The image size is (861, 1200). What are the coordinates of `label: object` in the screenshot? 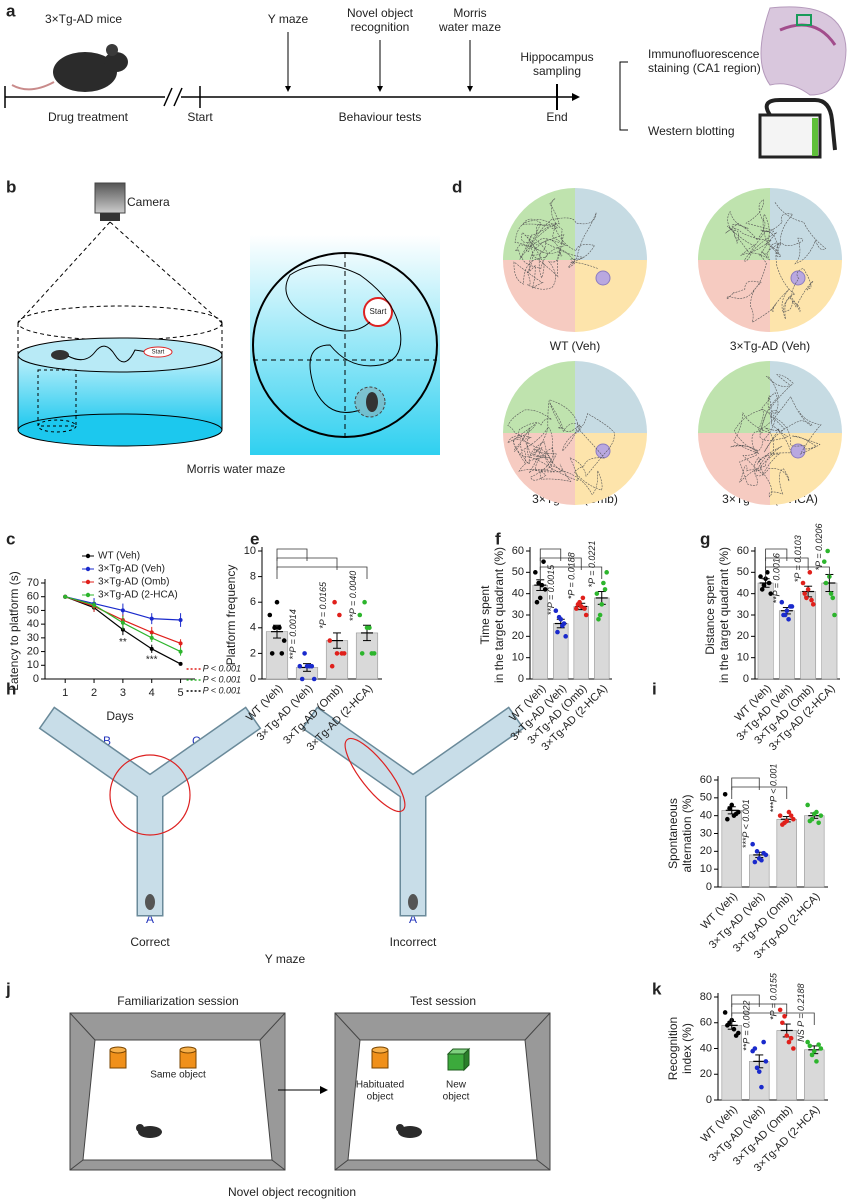 It's located at (380, 1097).